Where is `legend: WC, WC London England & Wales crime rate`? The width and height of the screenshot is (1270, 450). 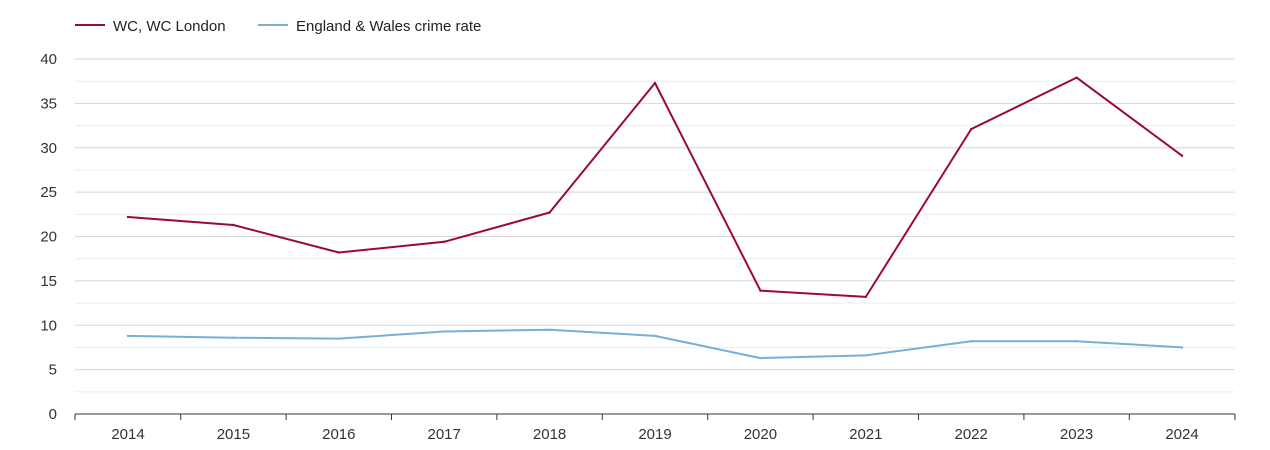
legend: WC, WC London England & Wales crime rate is located at coordinates (278, 26).